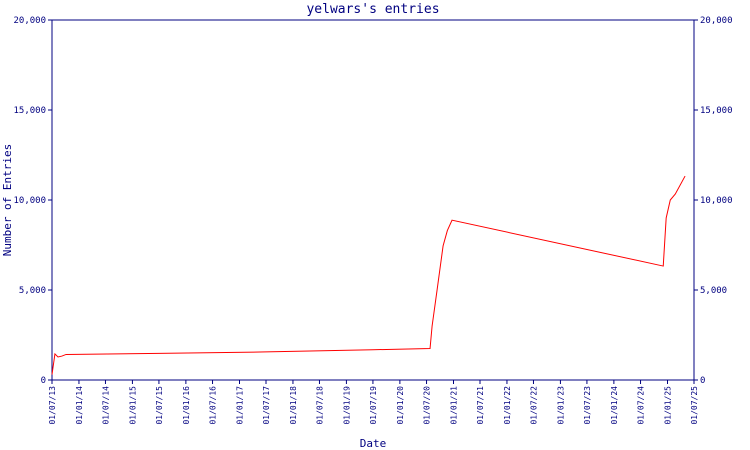 The height and width of the screenshot is (450, 750). Describe the element at coordinates (427, 405) in the screenshot. I see `x-tick-label: 01/07/20` at that location.